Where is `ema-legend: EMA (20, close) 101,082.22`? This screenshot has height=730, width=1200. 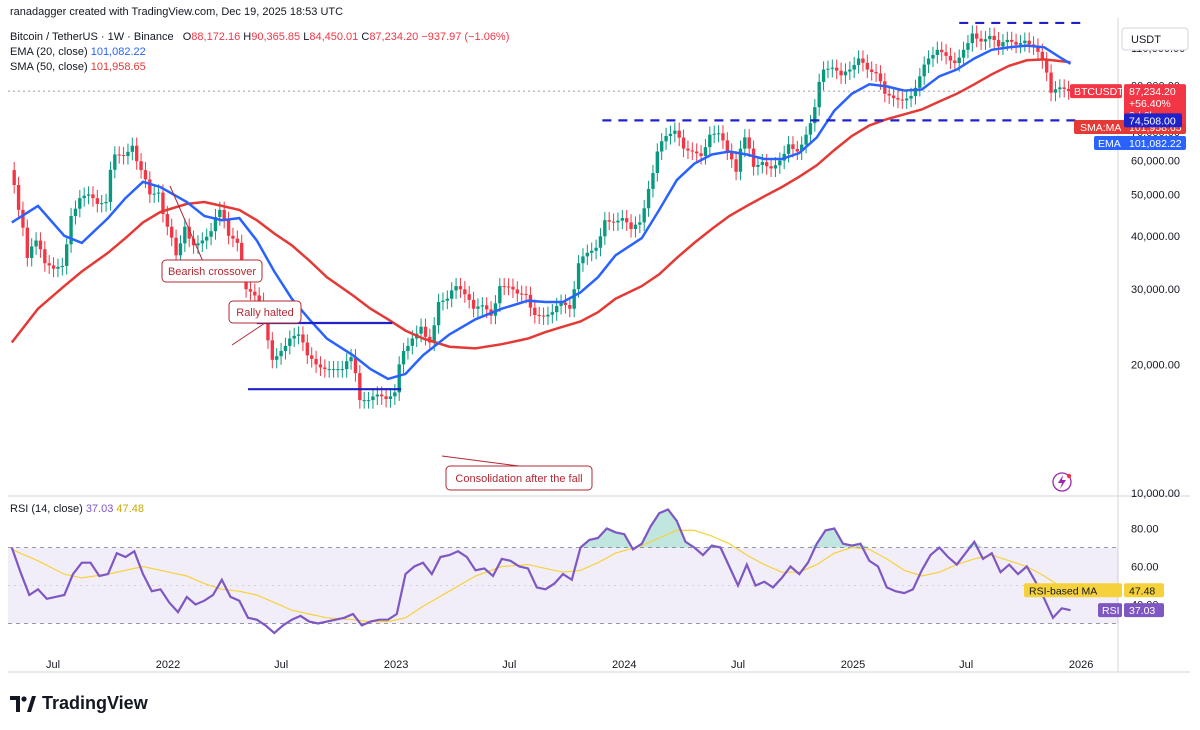
ema-legend: EMA (20, close) 101,082.22 is located at coordinates (78, 52).